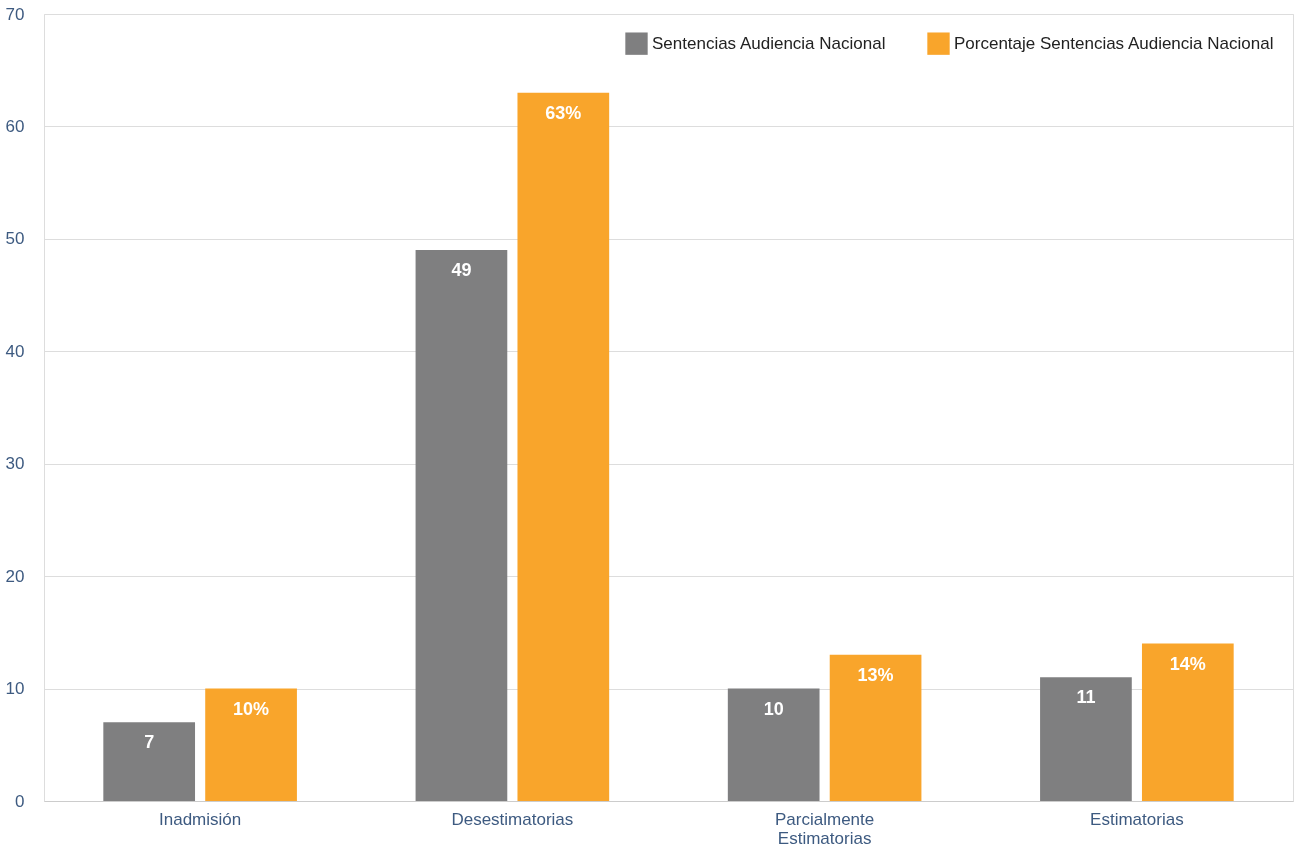 The image size is (1298, 851). What do you see at coordinates (512, 819) in the screenshot?
I see `x-tick-label: Desestimatorias` at bounding box center [512, 819].